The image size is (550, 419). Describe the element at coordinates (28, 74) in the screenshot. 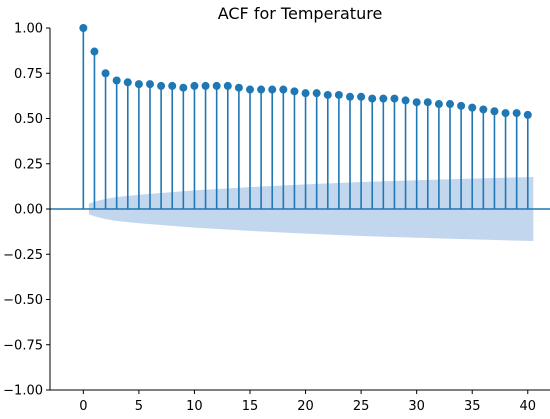

I see `y-tick-label: 0.75` at that location.